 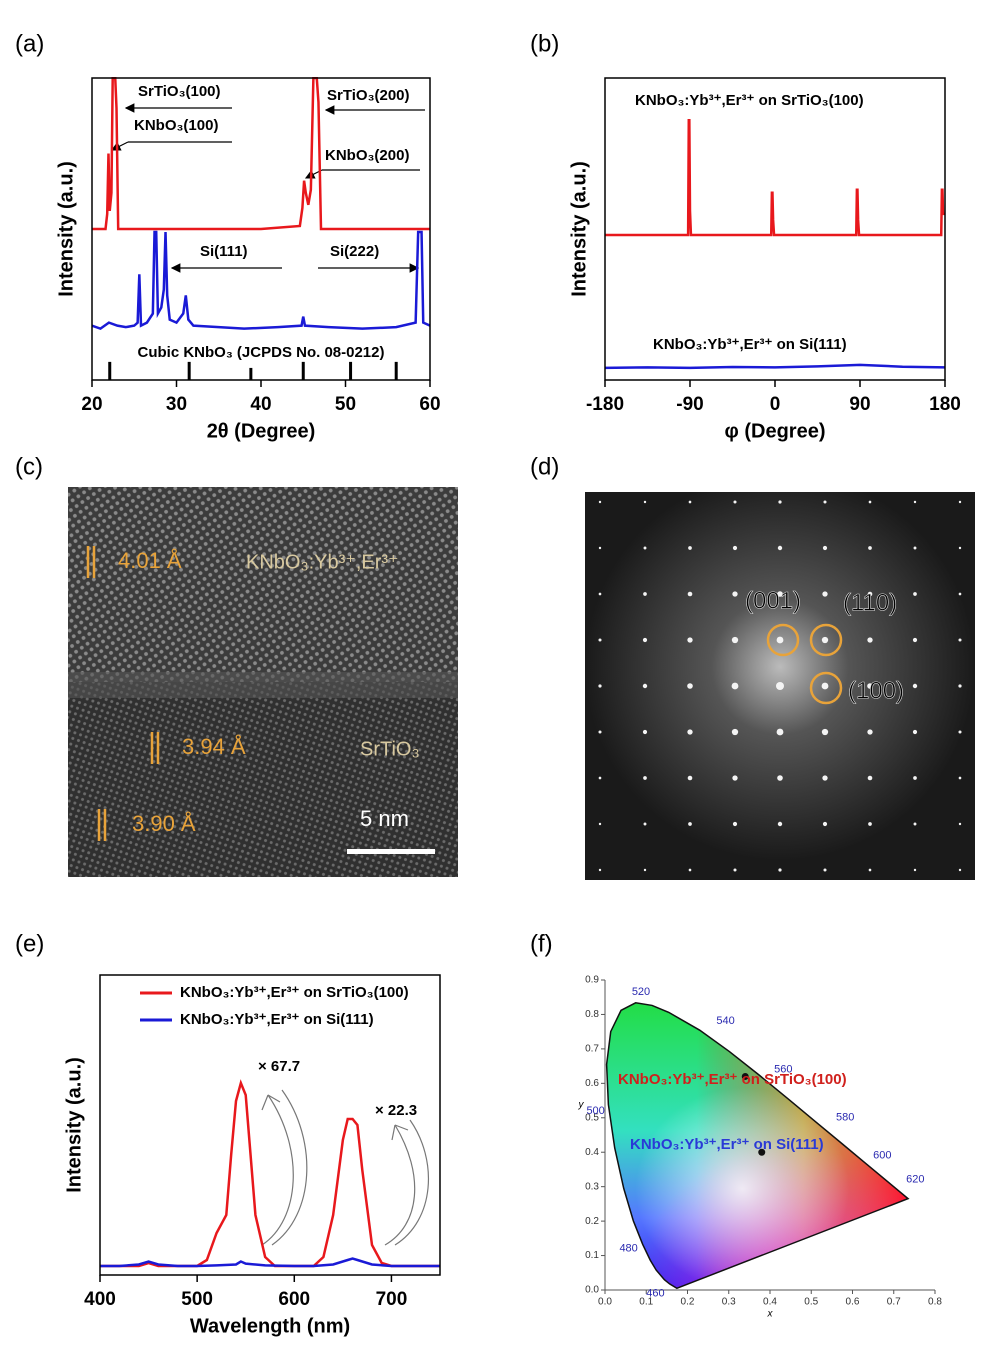 What do you see at coordinates (592, 1014) in the screenshot?
I see `y-tick-label: 0.8` at bounding box center [592, 1014].